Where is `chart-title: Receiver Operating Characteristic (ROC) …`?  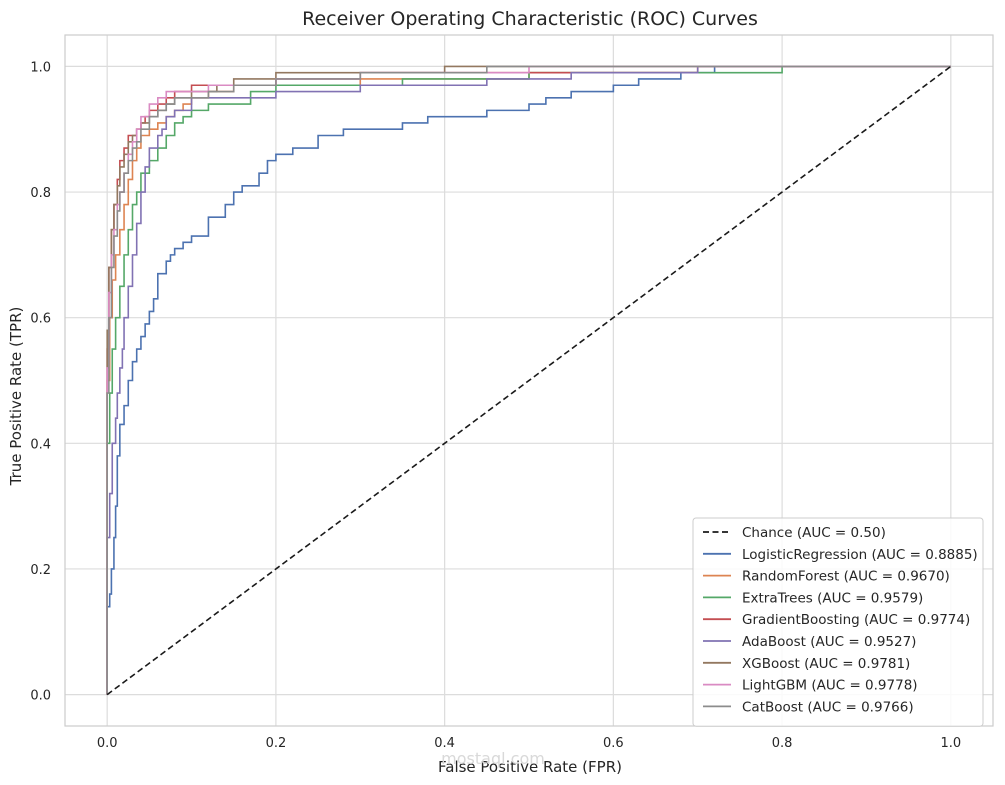 chart-title: Receiver Operating Characteristic (ROC) … is located at coordinates (530, 19).